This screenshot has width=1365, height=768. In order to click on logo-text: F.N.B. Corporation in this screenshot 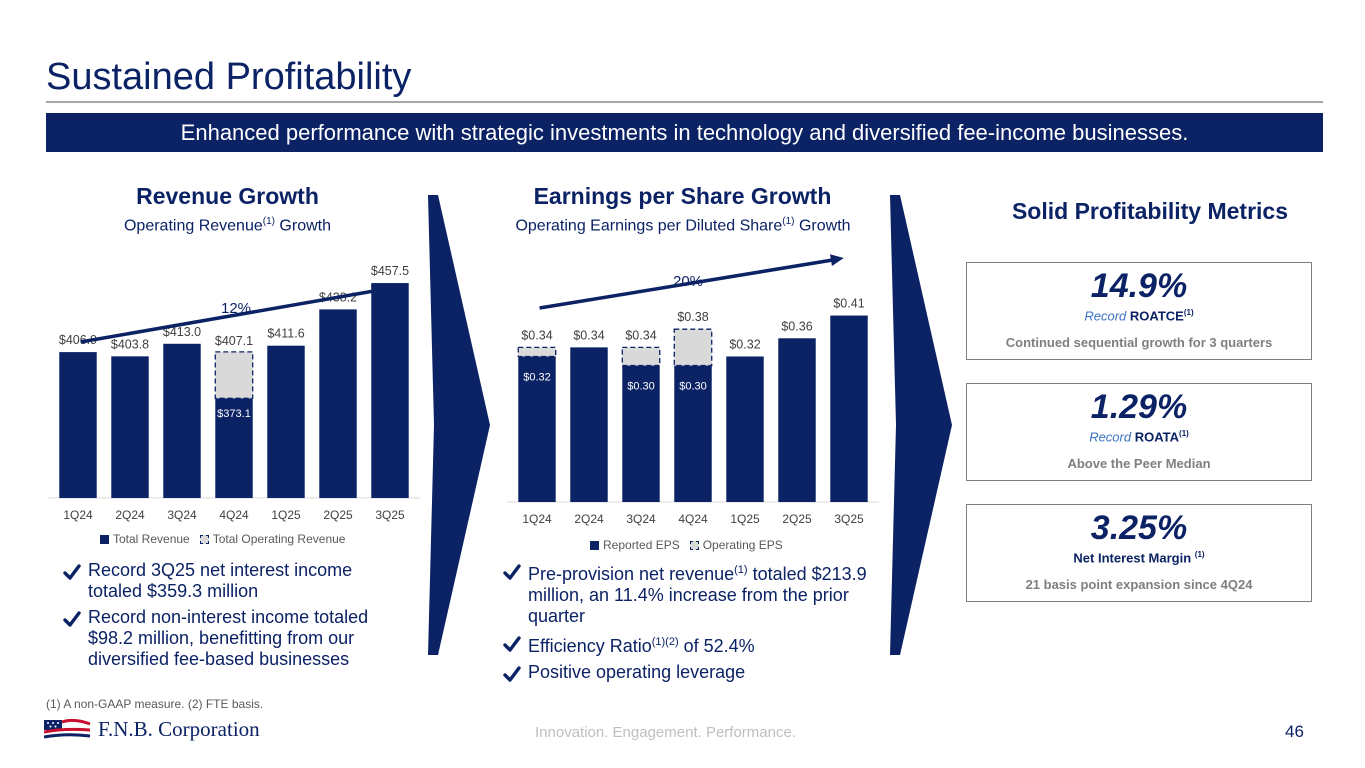, I will do `click(179, 729)`.